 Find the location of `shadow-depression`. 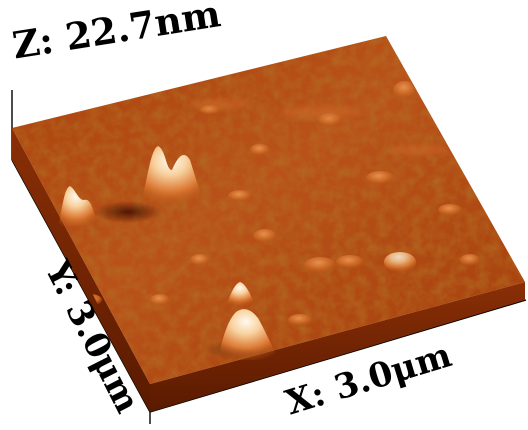

shadow-depression is located at coordinates (128, 212).